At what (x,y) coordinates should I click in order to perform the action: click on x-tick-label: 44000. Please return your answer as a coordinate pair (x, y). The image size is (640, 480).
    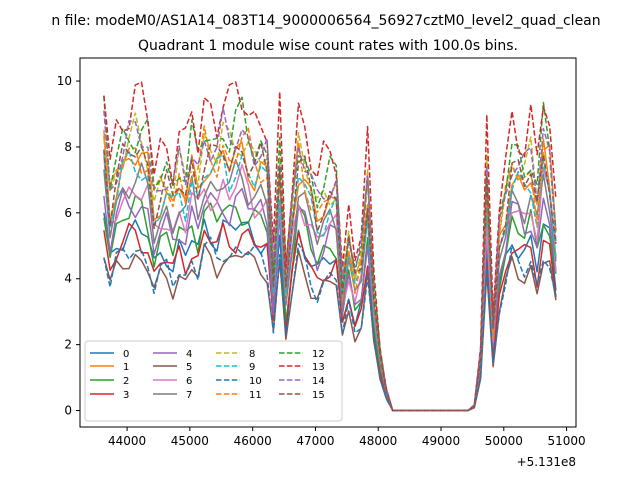
    Looking at the image, I should click on (127, 441).